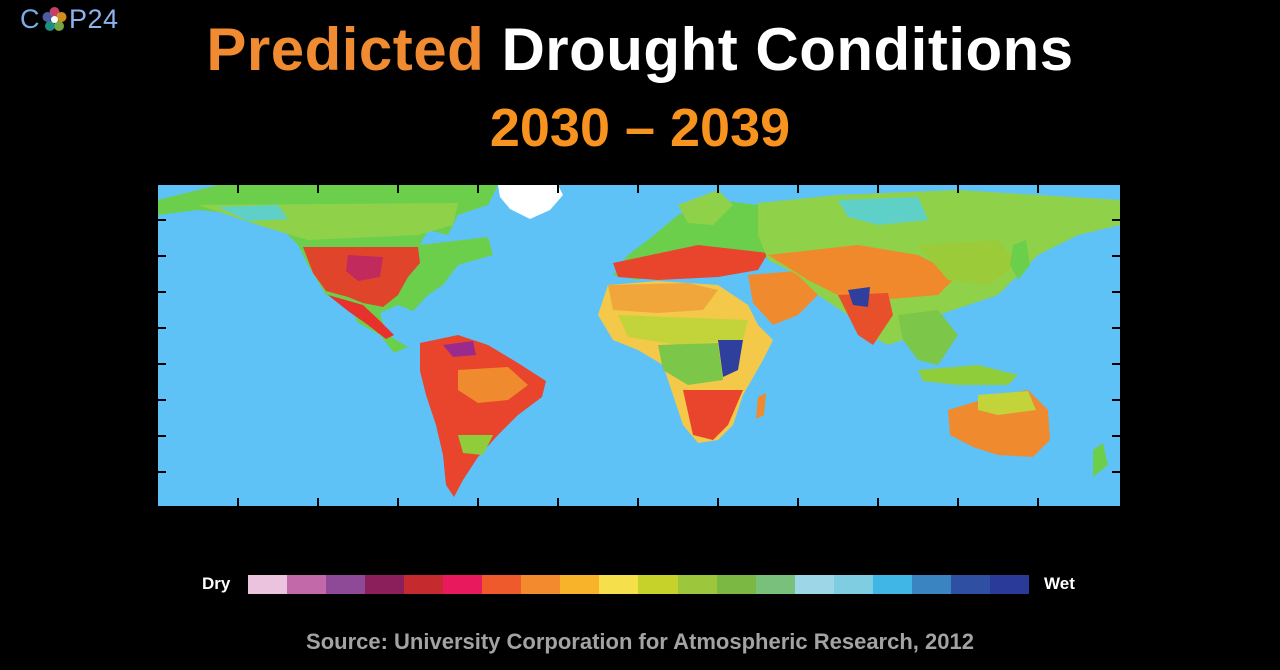 Image resolution: width=1280 pixels, height=670 pixels. I want to click on legend-wet-label: Wet, so click(1059, 583).